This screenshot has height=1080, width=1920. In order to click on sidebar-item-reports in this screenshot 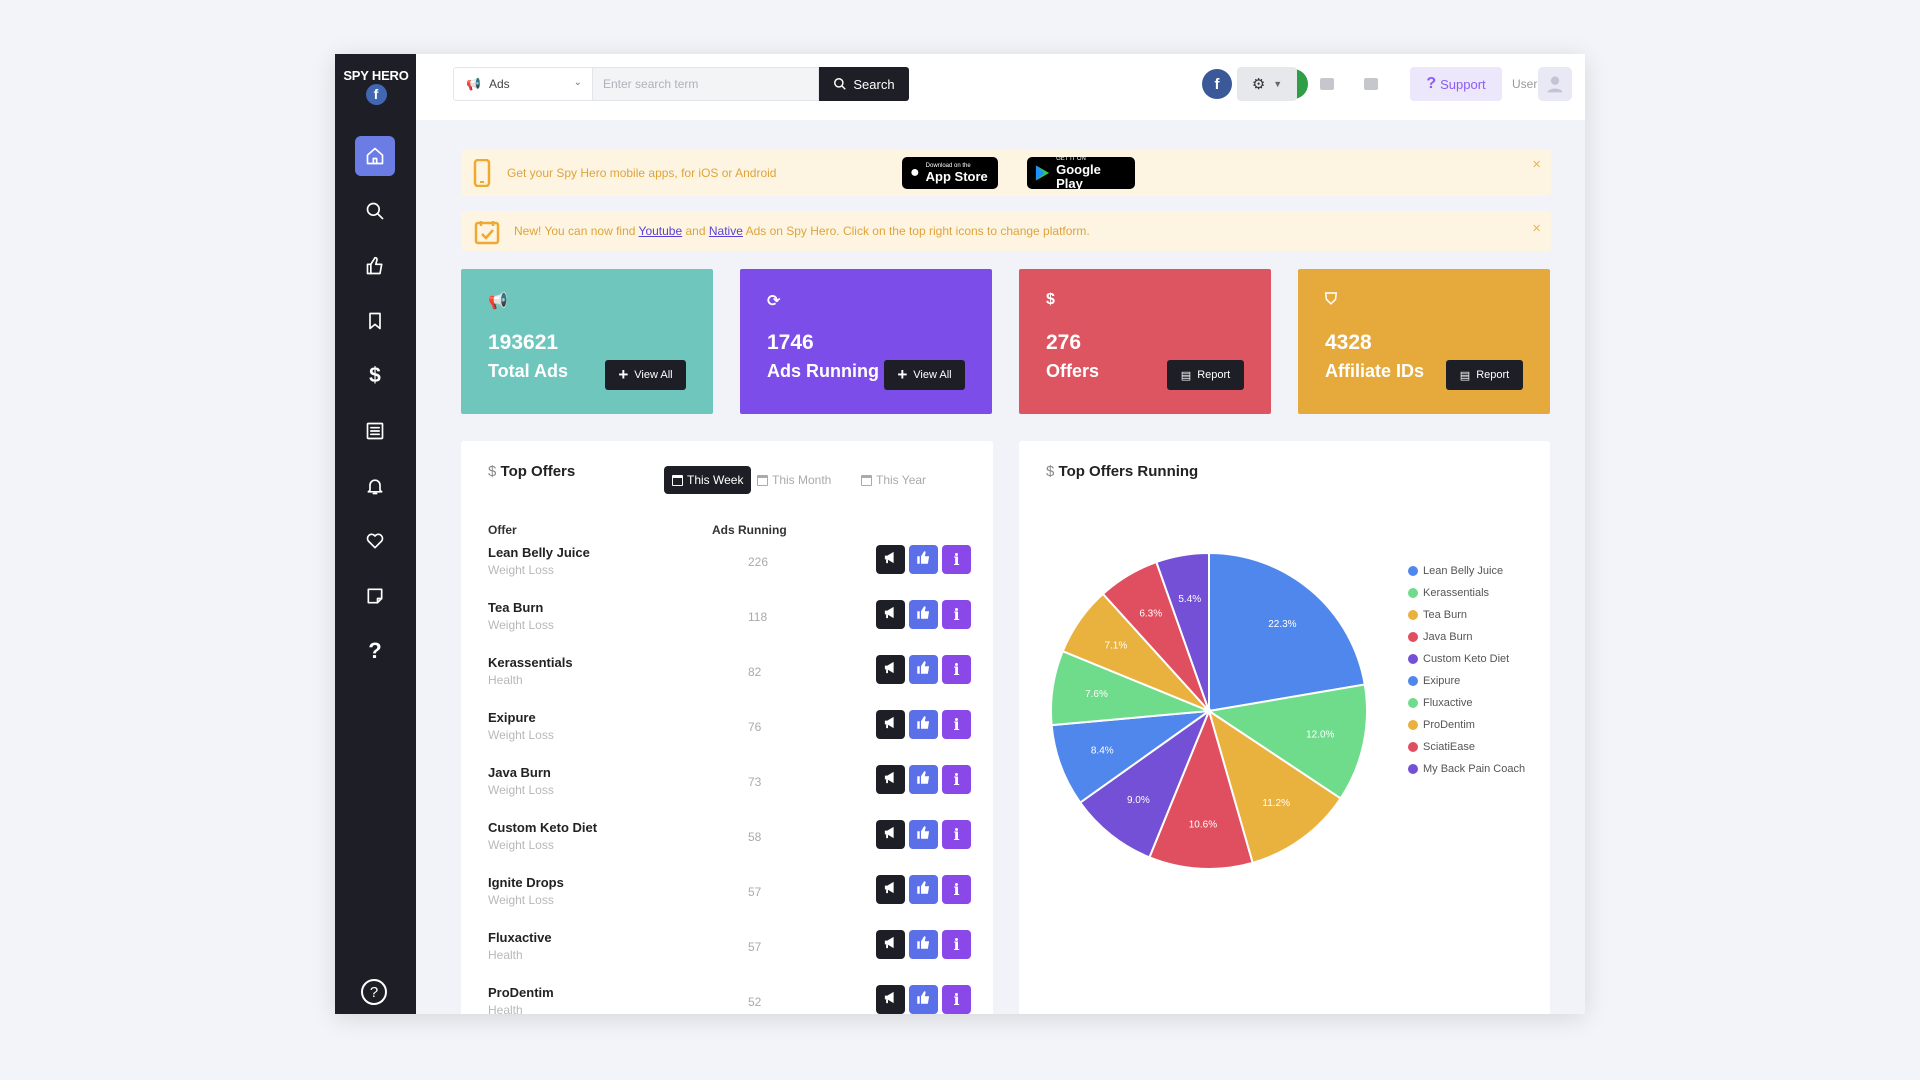, I will do `click(375, 431)`.